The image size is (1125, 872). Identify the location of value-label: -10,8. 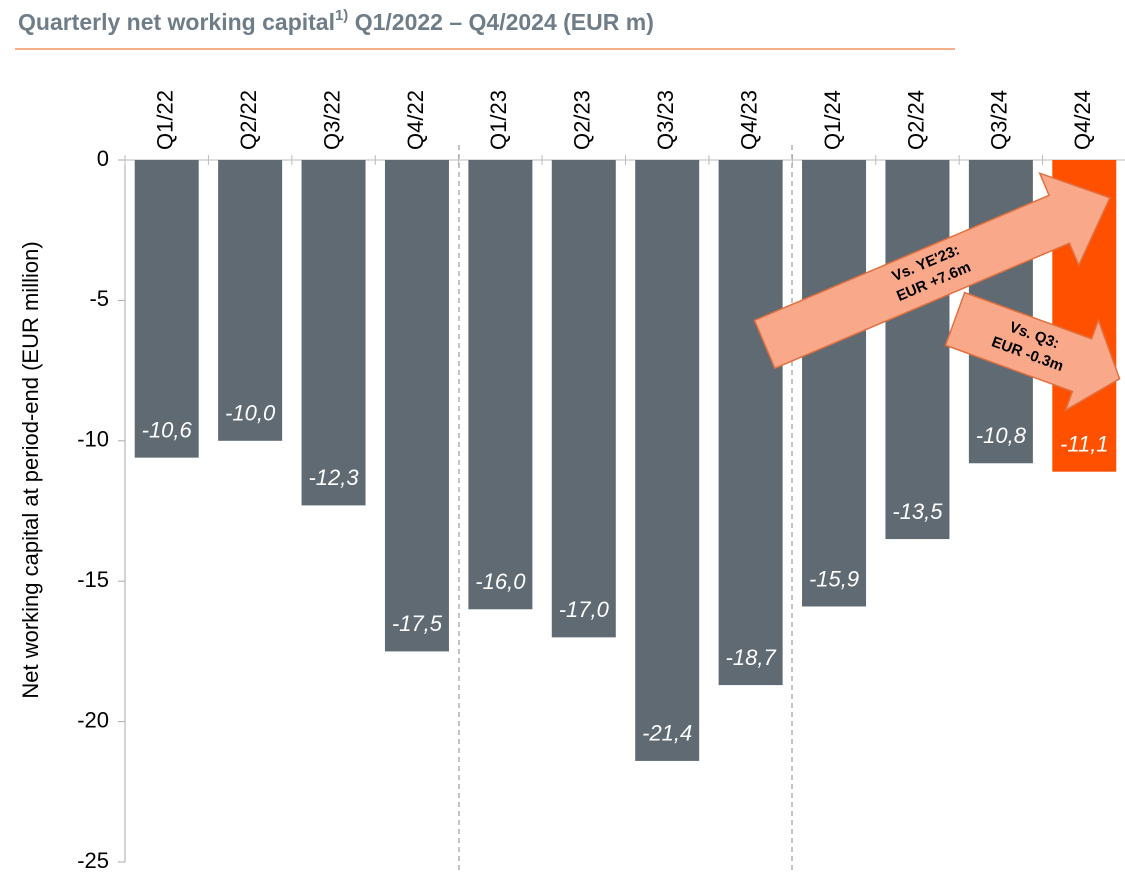
(1001, 435).